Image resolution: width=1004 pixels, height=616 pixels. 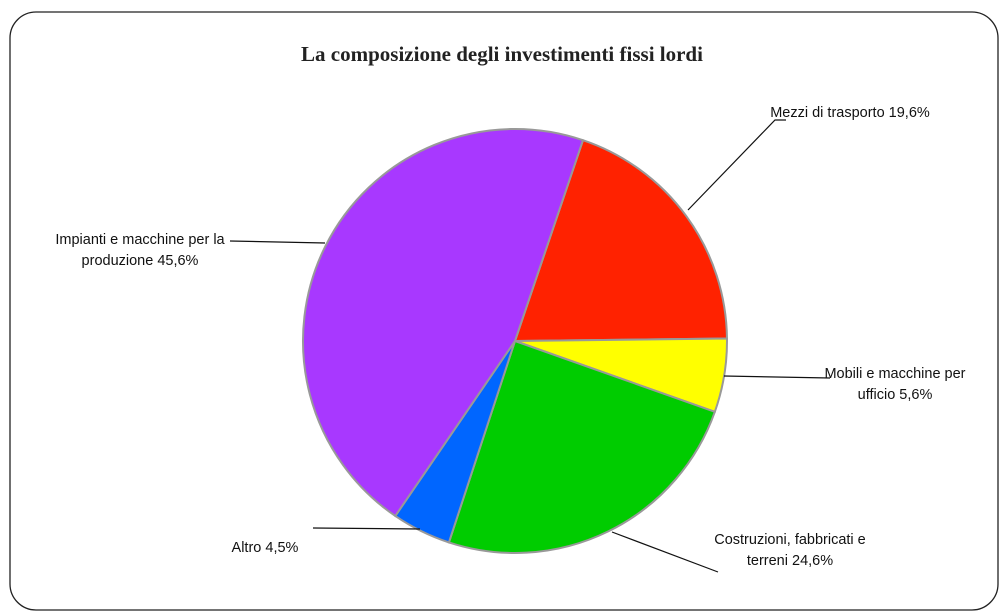 What do you see at coordinates (909, 113) in the screenshot?
I see `slice-value-label: 19,6%` at bounding box center [909, 113].